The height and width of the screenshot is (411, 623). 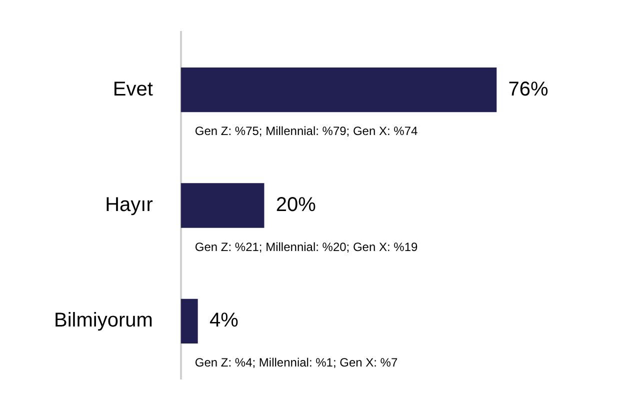 I want to click on annotation: Gen Z: %4; Millennial: %1; Gen X: %7, so click(x=296, y=362).